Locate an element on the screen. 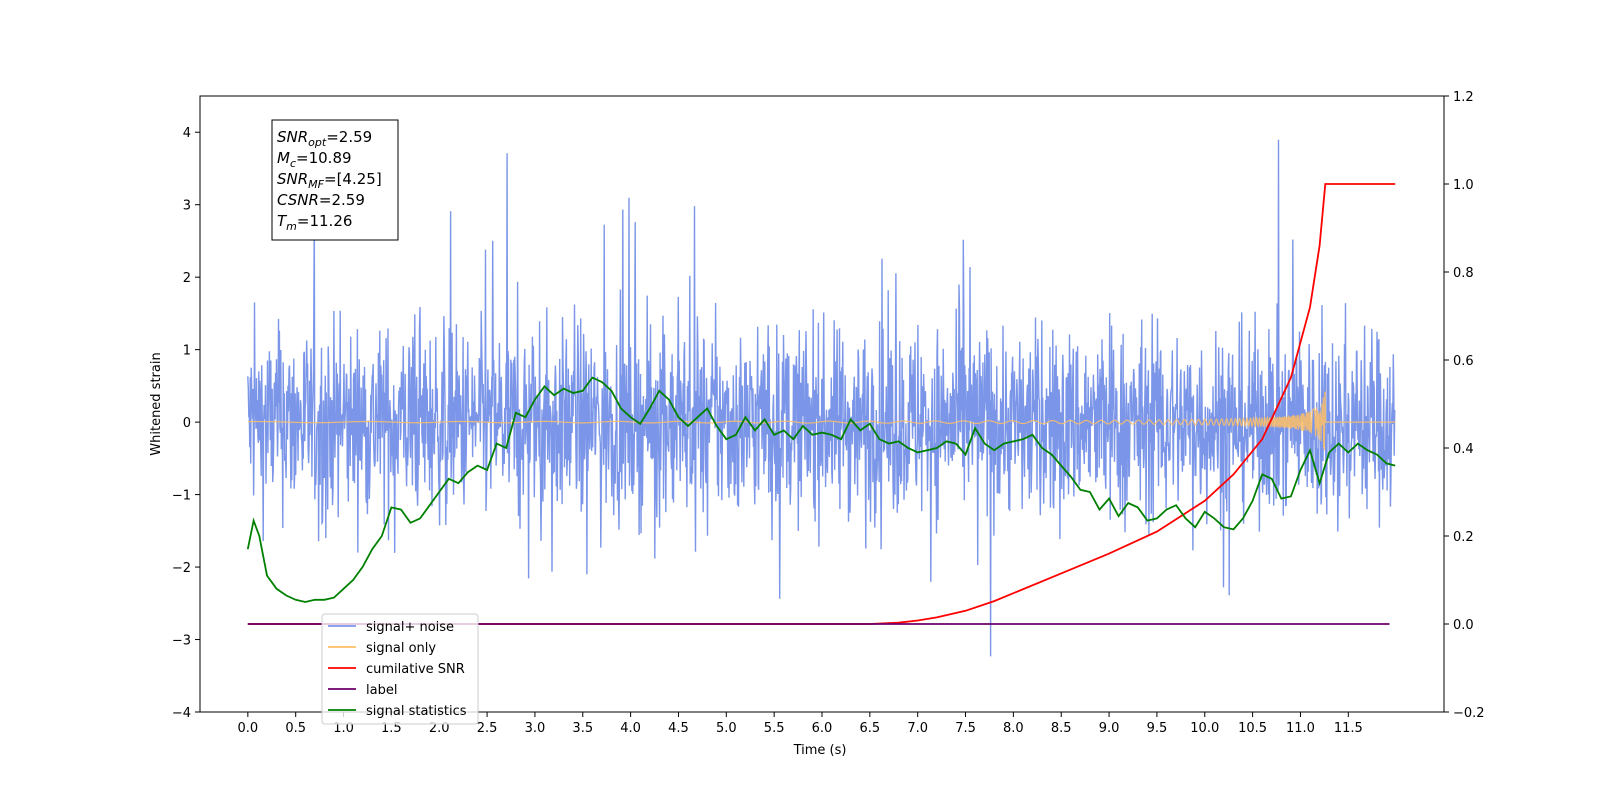 This screenshot has height=800, width=1600. info-box-line: SNRMF=[4.25] is located at coordinates (329, 180).